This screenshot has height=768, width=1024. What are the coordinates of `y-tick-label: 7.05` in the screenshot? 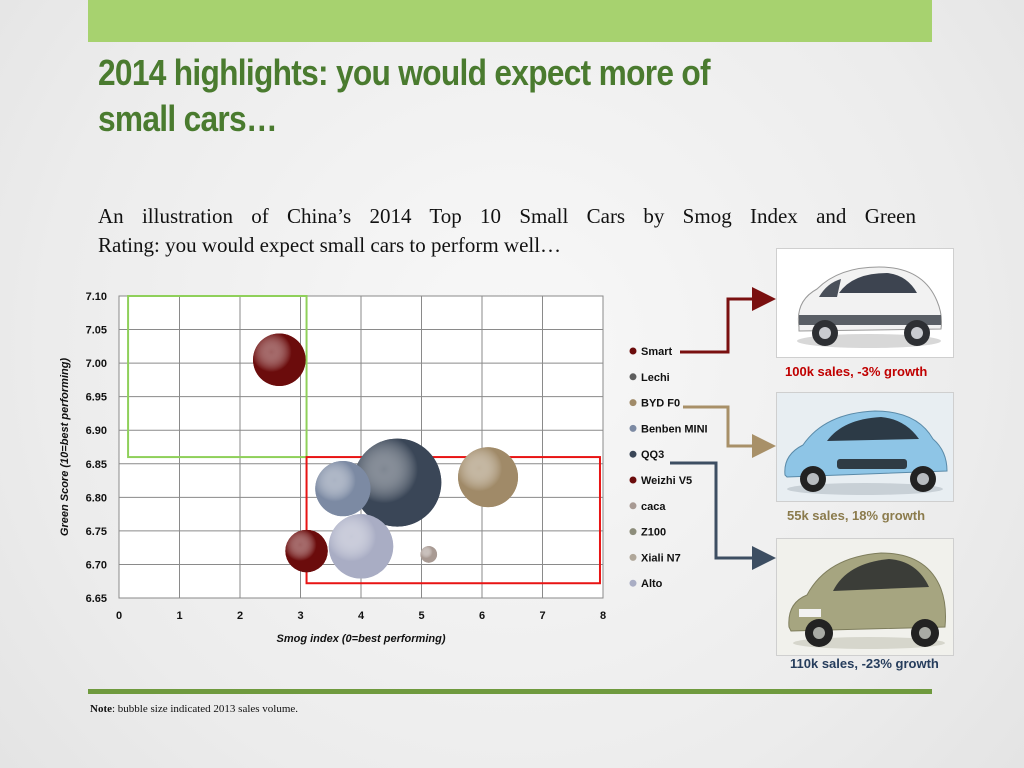 It's located at (96, 331).